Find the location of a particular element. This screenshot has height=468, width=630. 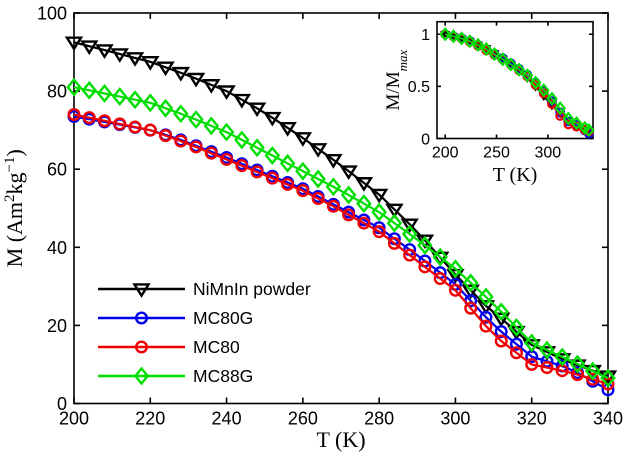

inset-y-tick-label: 1 is located at coordinates (425, 35).